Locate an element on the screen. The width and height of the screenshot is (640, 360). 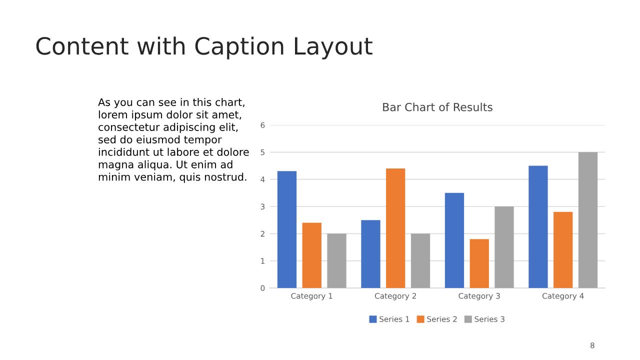
text: As you can see in this chart, lorem ipsum dolor sit amet, consectetur adipiscing elit, sed do eiusmod tempor incididunt ut labore et dolore magna aliqua. Ut enim ad minim veniam, quis nostrud. is located at coordinates (173, 140).